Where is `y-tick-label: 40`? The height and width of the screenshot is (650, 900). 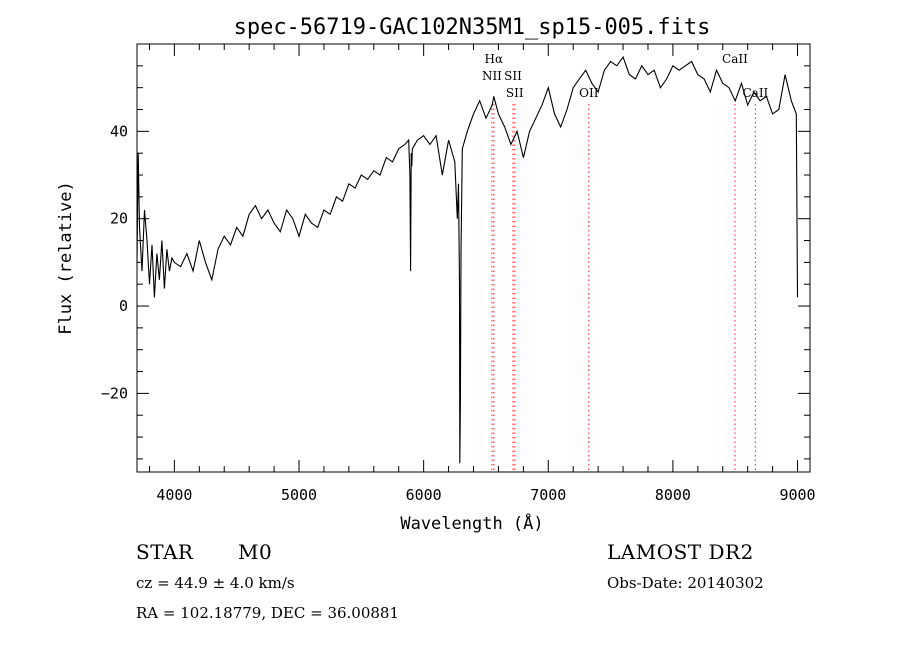
y-tick-label: 40 is located at coordinates (119, 131).